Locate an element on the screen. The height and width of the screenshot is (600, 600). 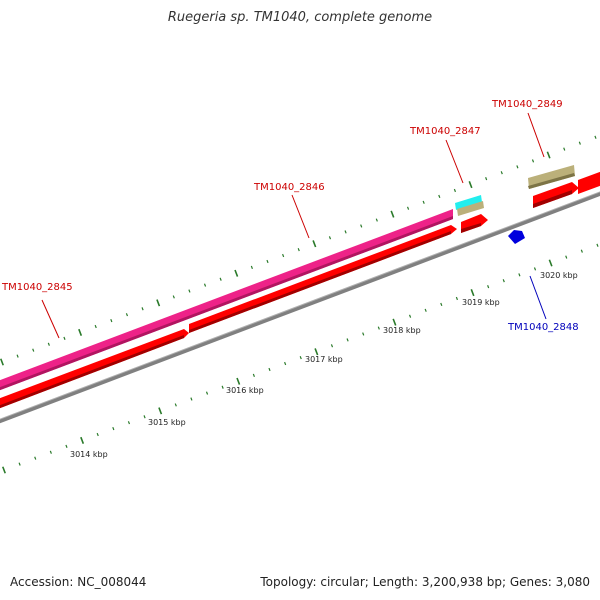
gene-next-arrow is located at coordinates (589, 182).